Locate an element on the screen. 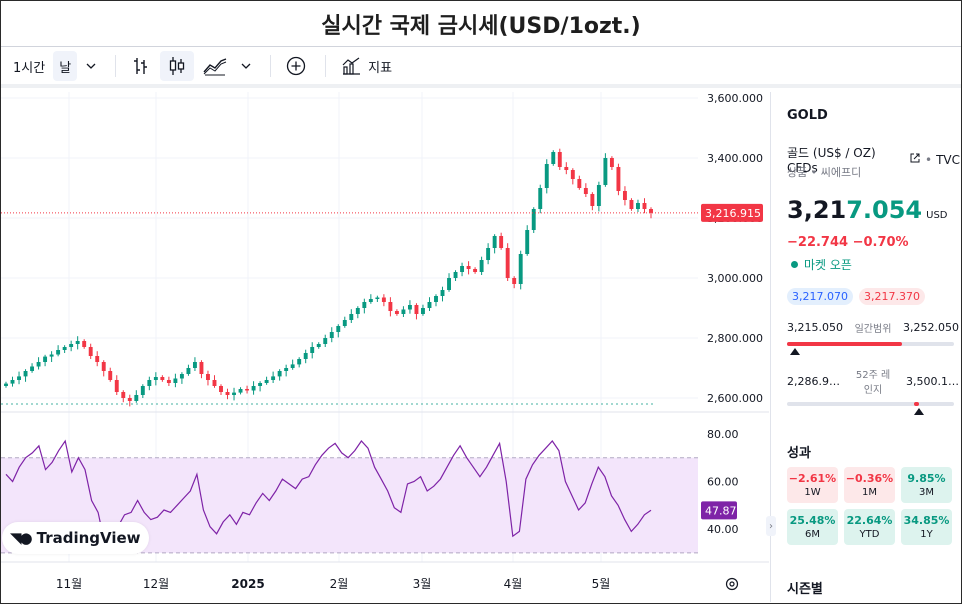 The image size is (962, 604). gear-inner is located at coordinates (732, 584).